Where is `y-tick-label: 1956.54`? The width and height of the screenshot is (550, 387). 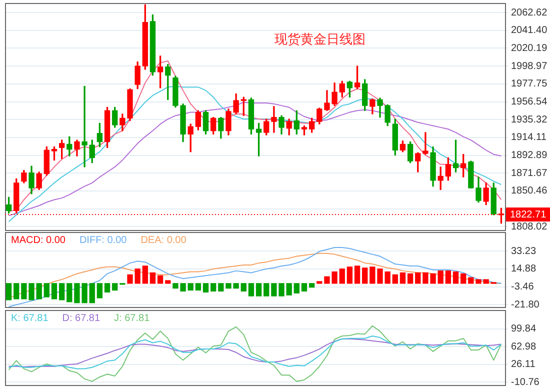 y-tick-label: 1956.54 is located at coordinates (529, 102).